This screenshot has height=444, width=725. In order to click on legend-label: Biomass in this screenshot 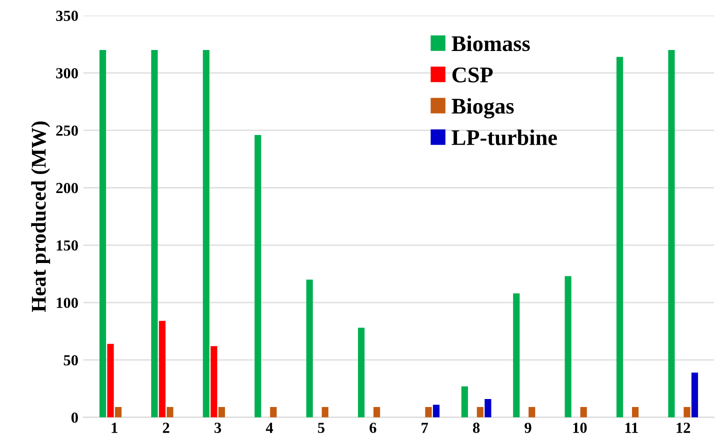, I will do `click(491, 44)`.